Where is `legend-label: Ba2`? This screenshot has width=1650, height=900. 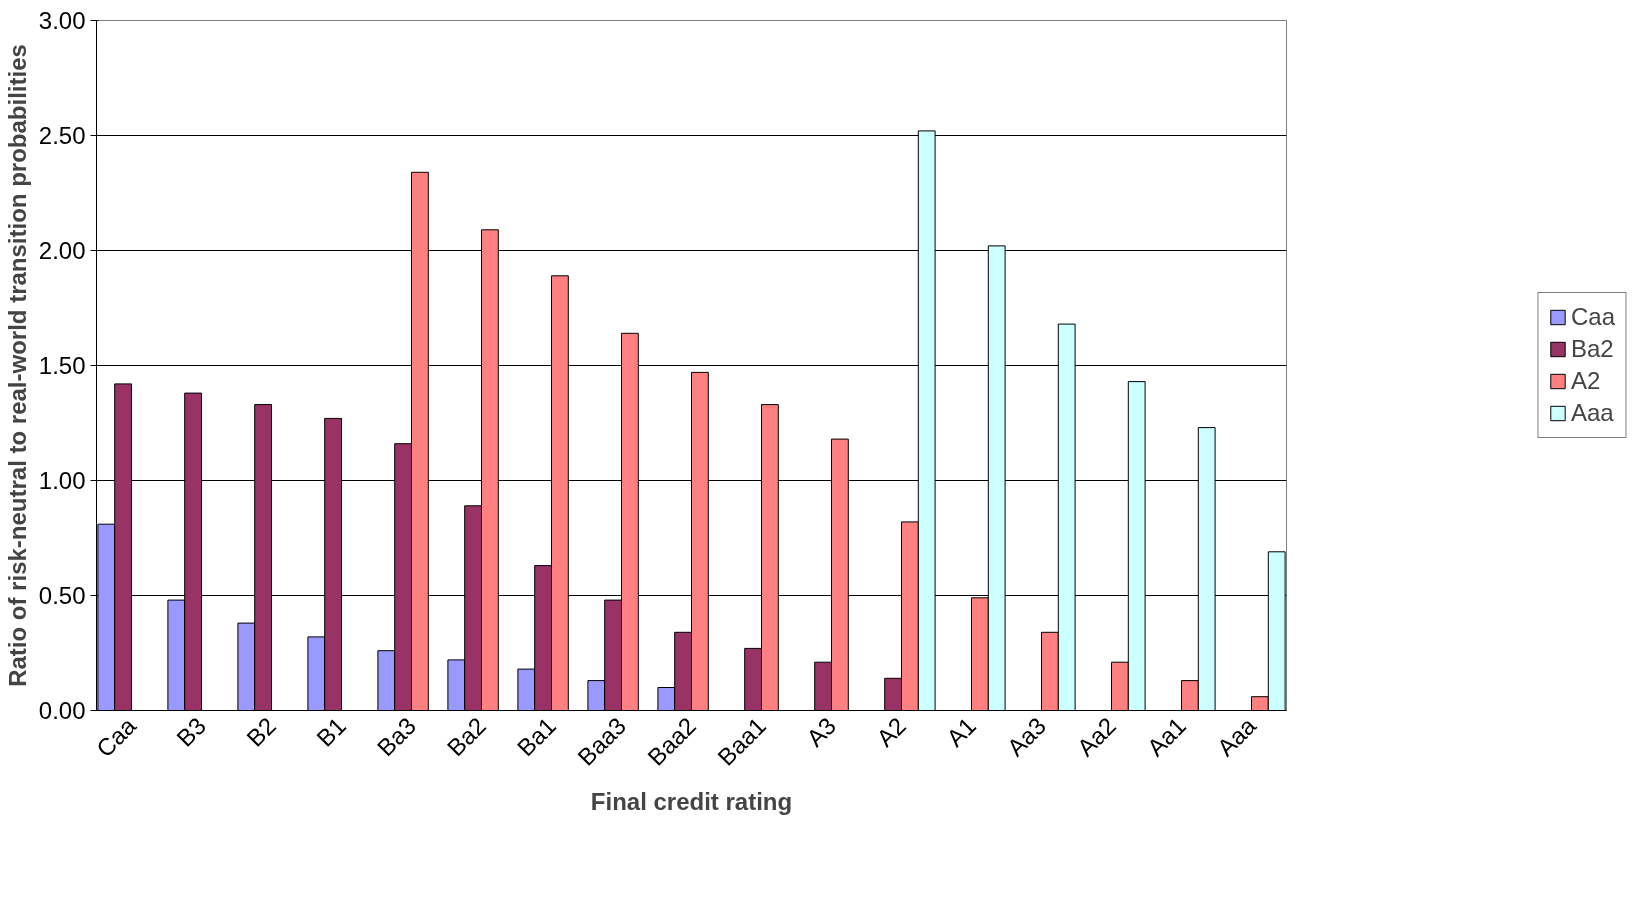
legend-label: Ba2 is located at coordinates (1592, 349).